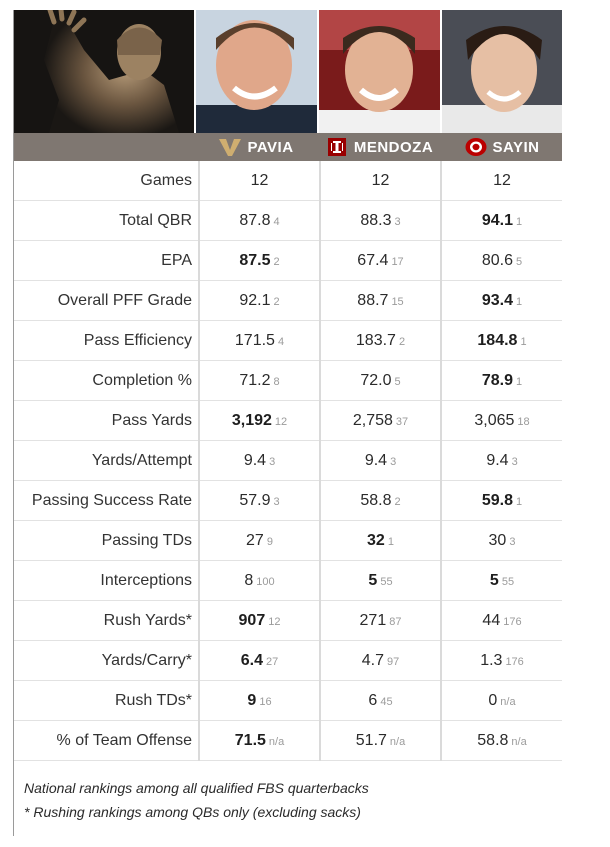 This screenshot has width=610, height=847. I want to click on stat-value: 8, so click(249, 580).